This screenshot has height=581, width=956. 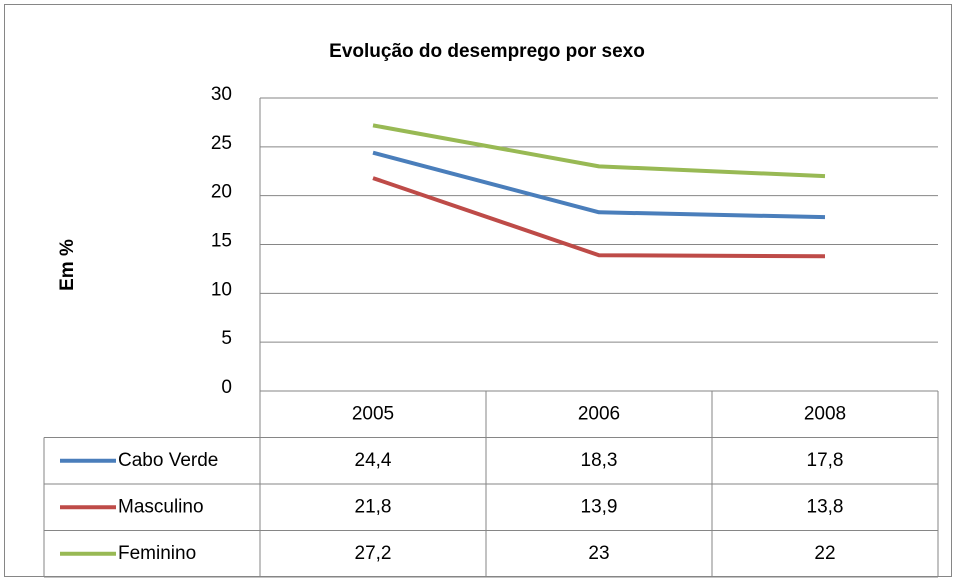 What do you see at coordinates (373, 506) in the screenshot?
I see `table-value: 21,8` at bounding box center [373, 506].